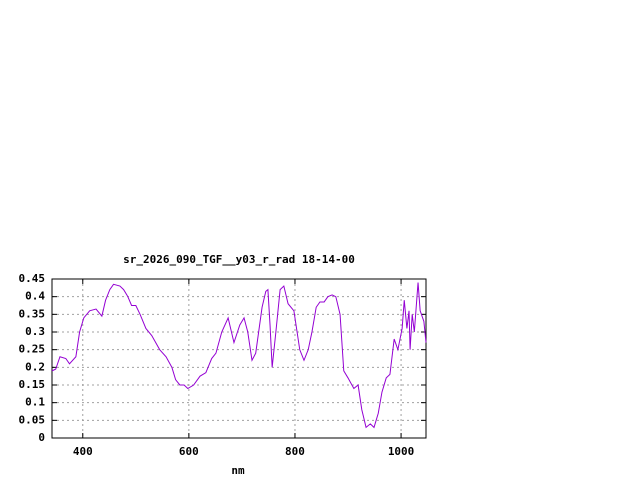 The height and width of the screenshot is (480, 640). What do you see at coordinates (32, 313) in the screenshot?
I see `y-tick-label: 0.35` at bounding box center [32, 313].